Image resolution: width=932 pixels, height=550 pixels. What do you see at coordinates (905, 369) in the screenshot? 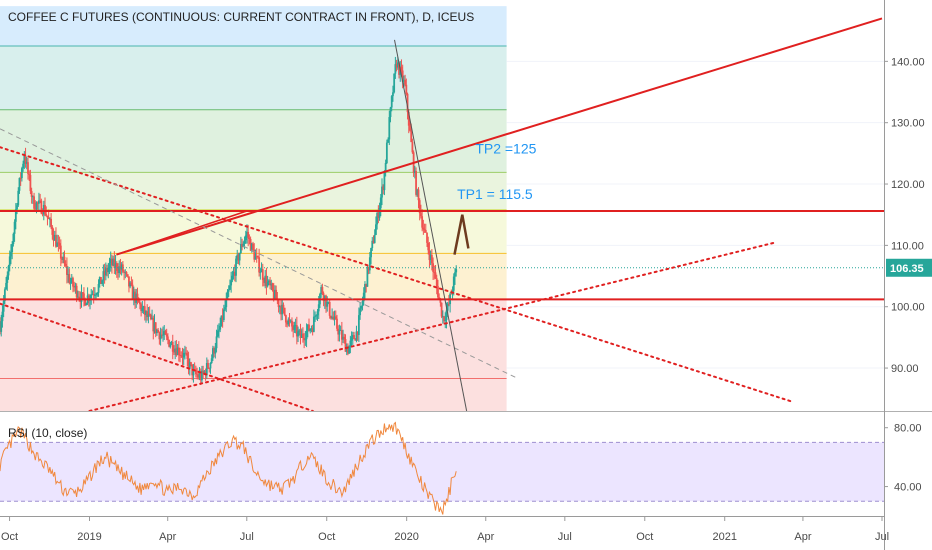
I see `price-tick-label: 90.00` at bounding box center [905, 369].